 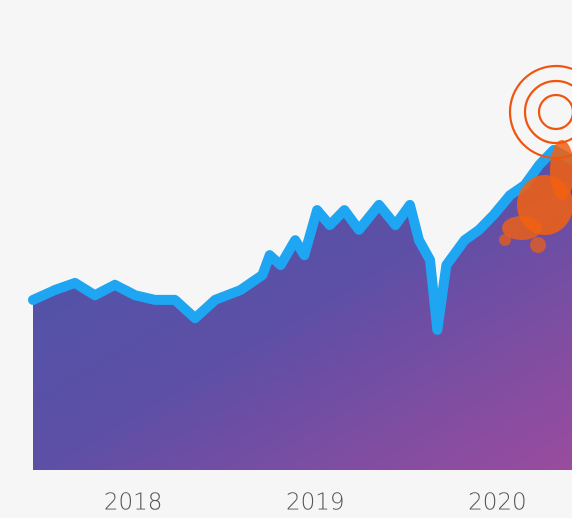 I want to click on x-tick-label: 2019, so click(x=315, y=503).